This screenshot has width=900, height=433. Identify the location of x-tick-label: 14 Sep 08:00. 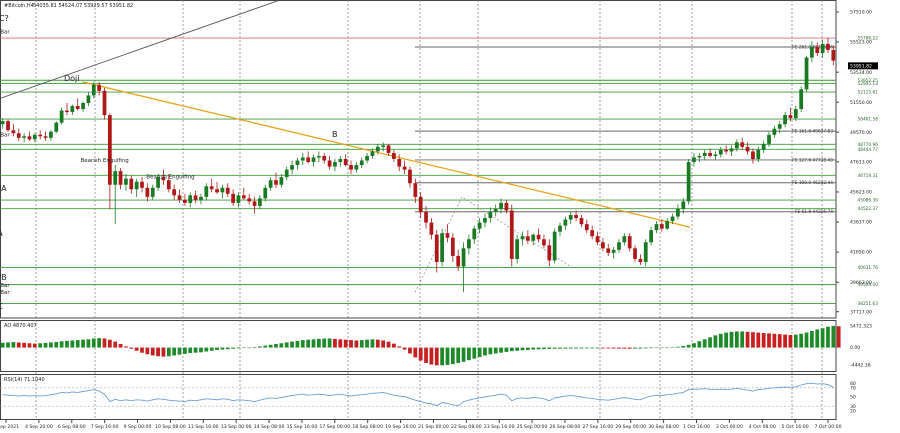
(269, 427).